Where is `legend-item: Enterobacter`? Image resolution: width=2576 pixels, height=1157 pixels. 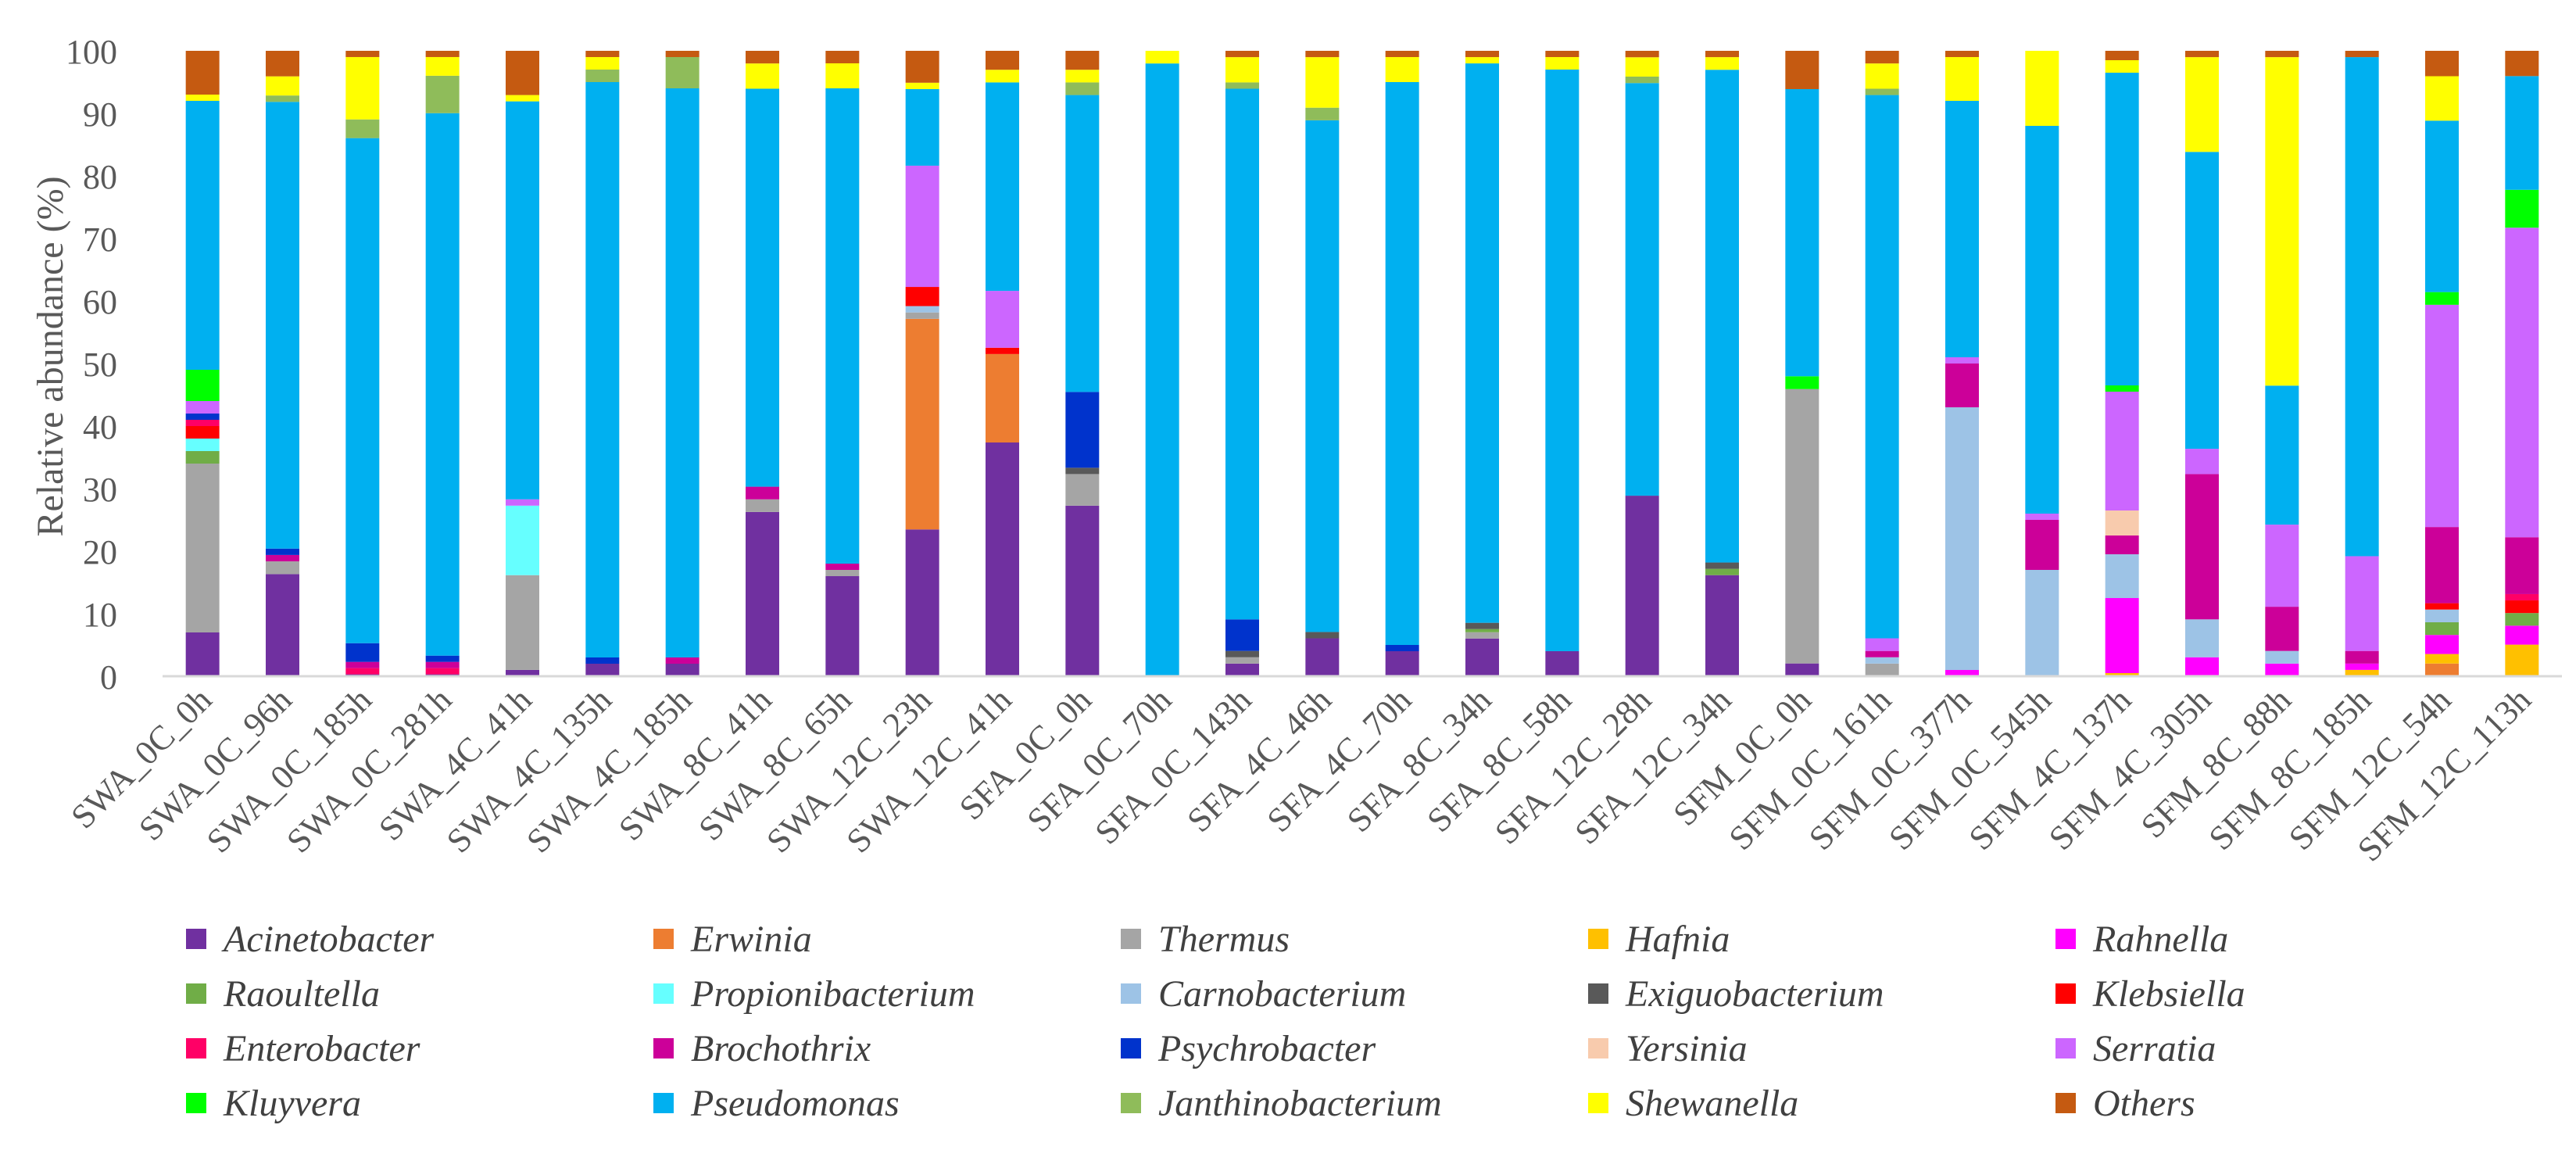 legend-item: Enterobacter is located at coordinates (419, 1048).